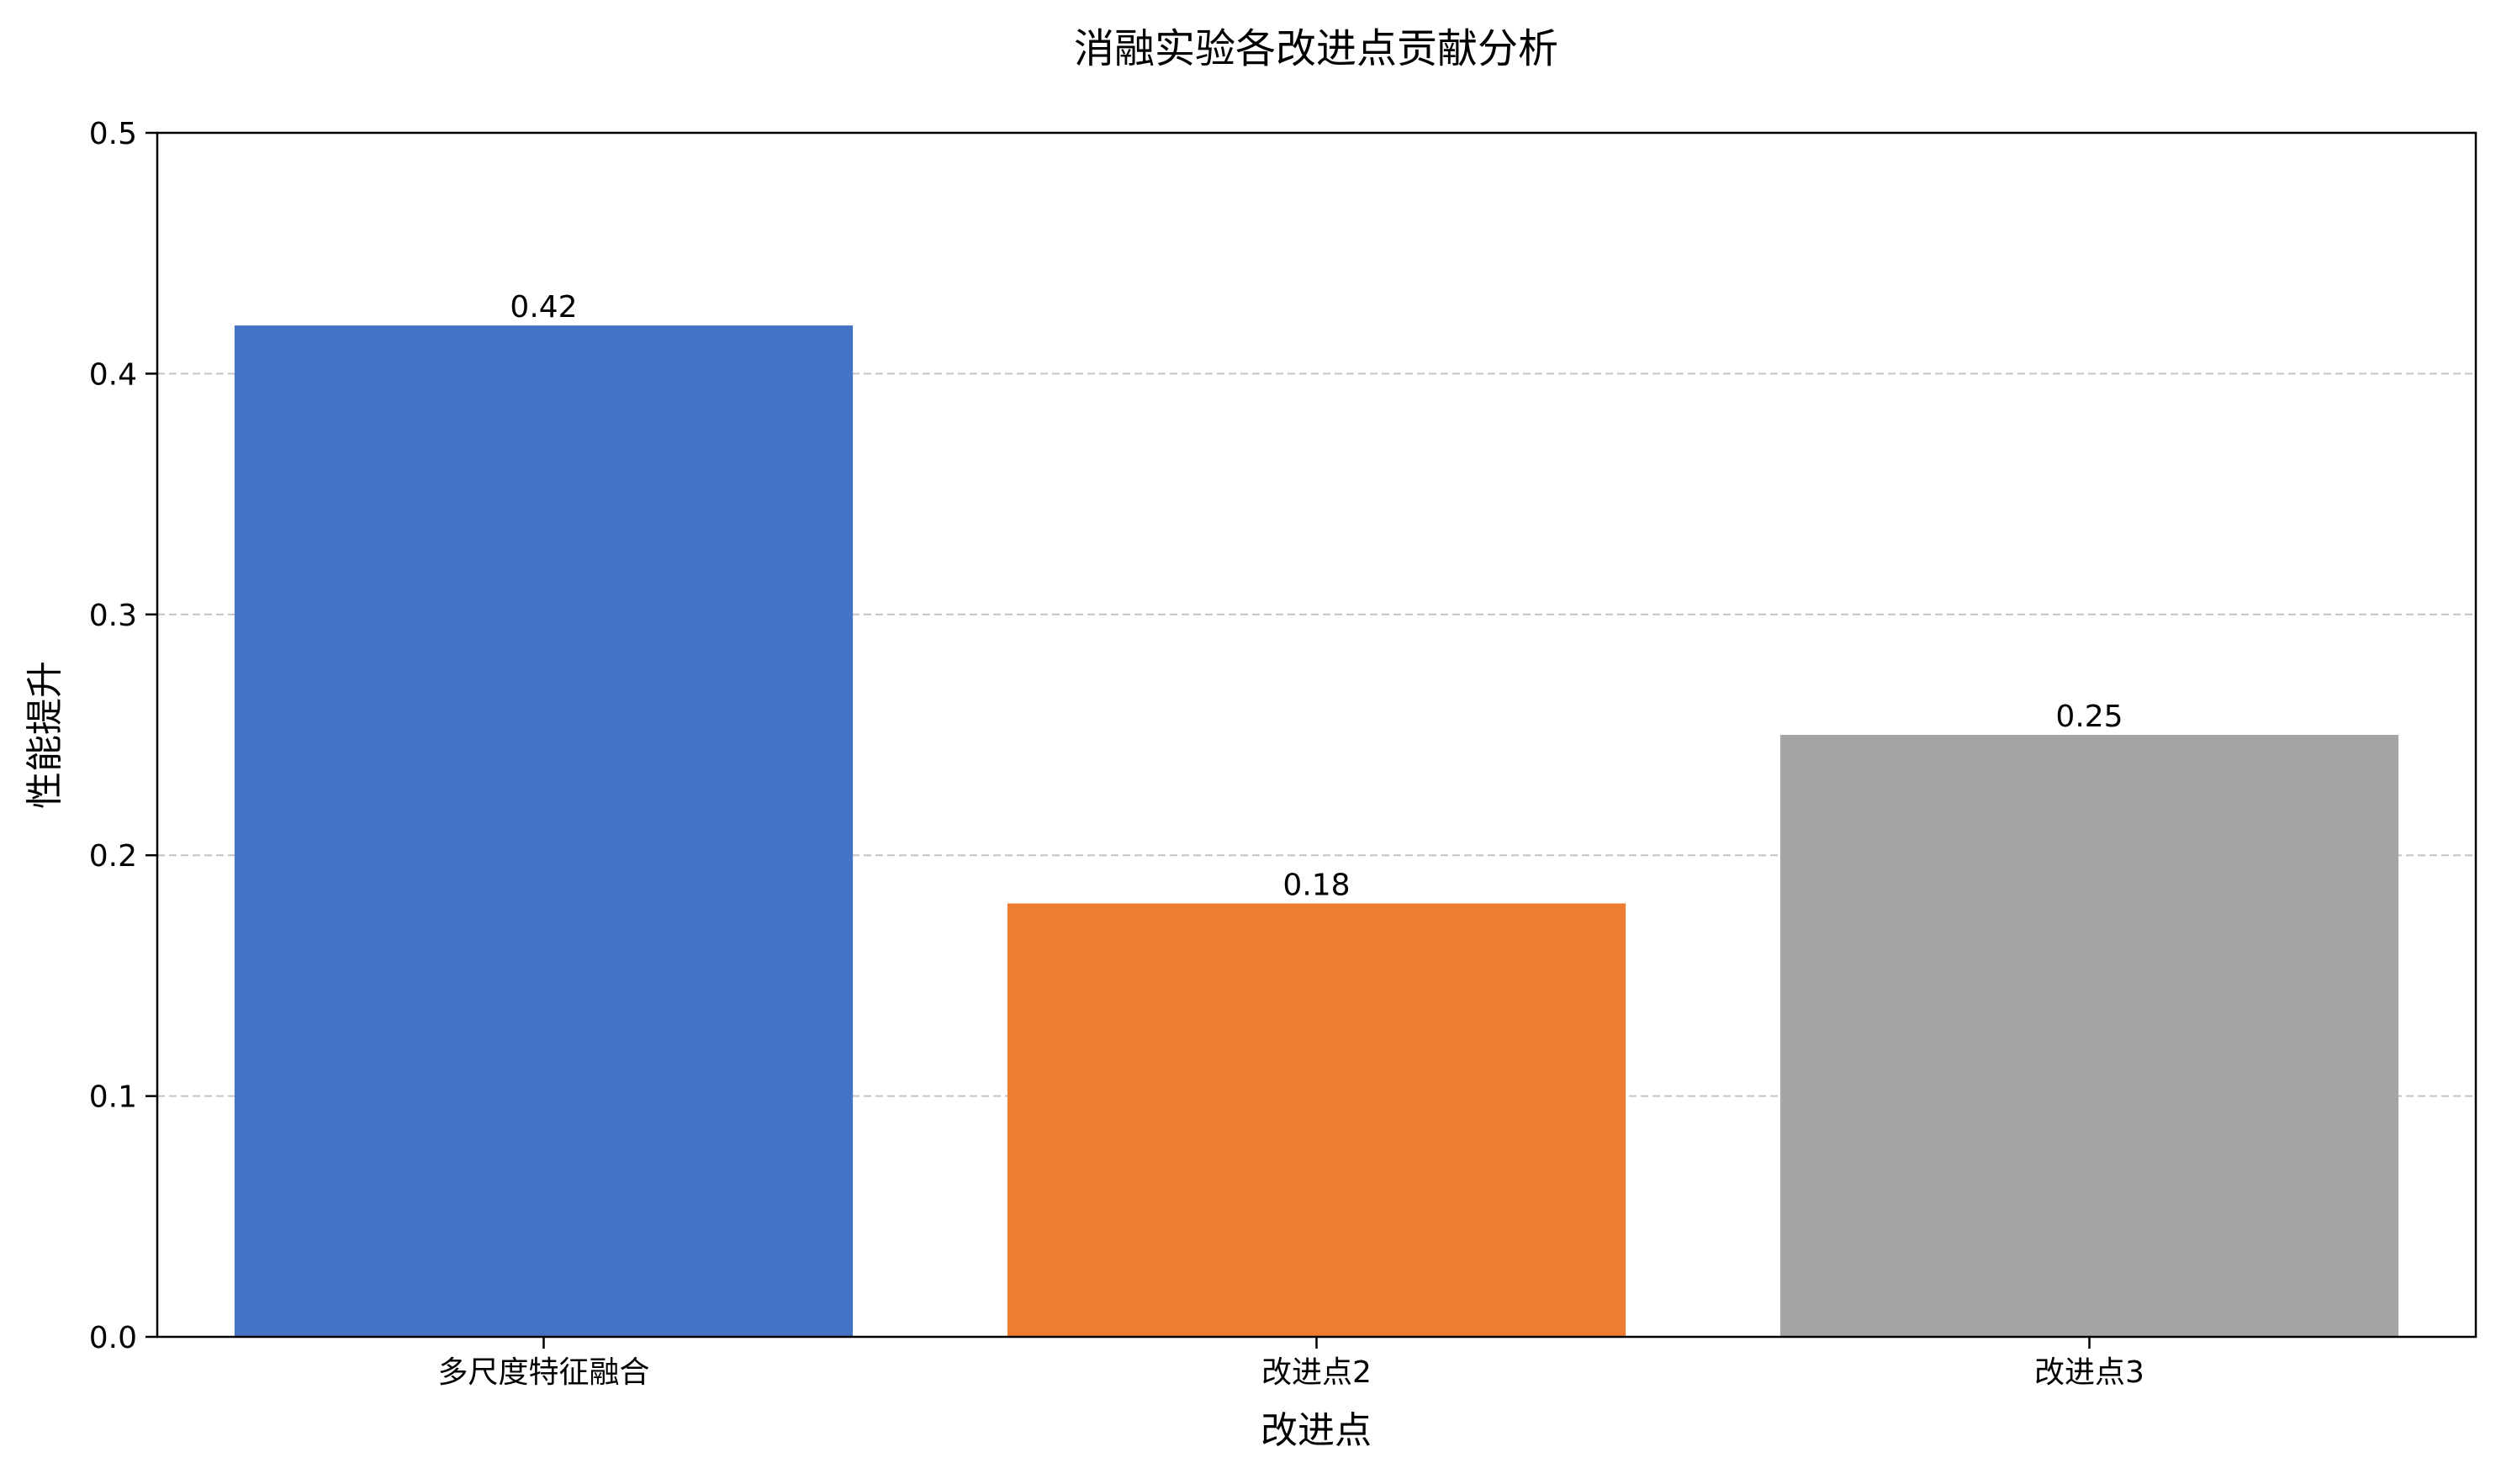 The height and width of the screenshot is (1484, 2496). What do you see at coordinates (1316, 1372) in the screenshot?
I see `x-tick-label: 改进点2` at bounding box center [1316, 1372].